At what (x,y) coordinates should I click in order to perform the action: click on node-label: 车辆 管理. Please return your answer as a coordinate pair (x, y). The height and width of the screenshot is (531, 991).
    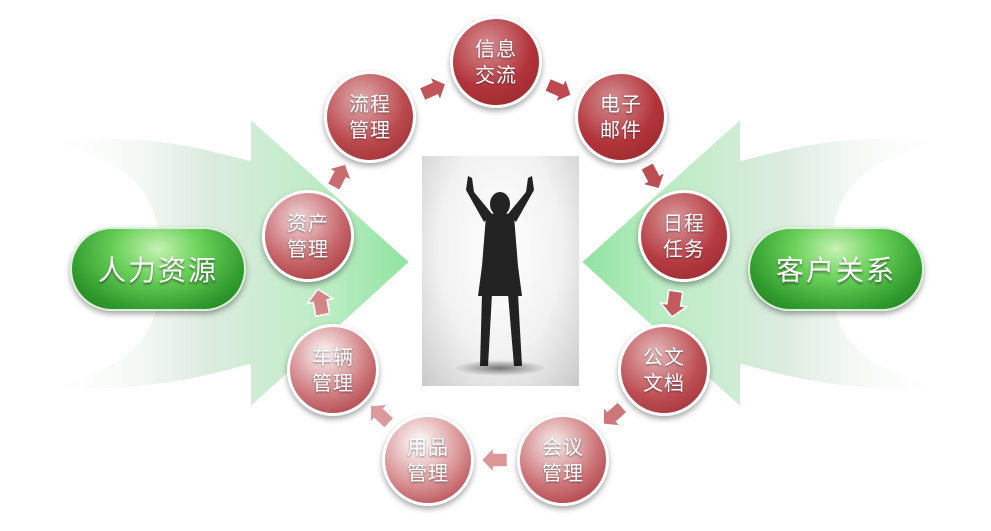
    Looking at the image, I should click on (333, 370).